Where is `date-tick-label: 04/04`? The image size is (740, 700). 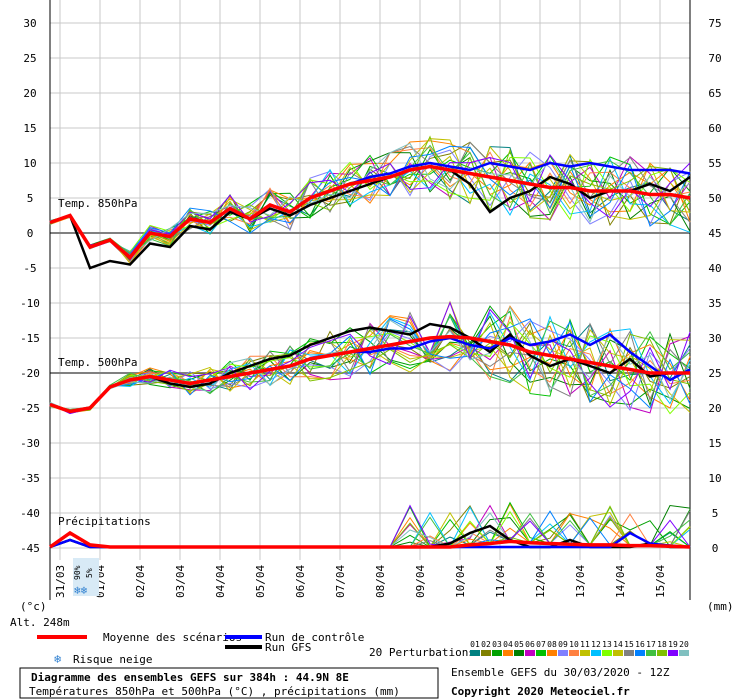
date-tick-label: 04/04 is located at coordinates (220, 581).